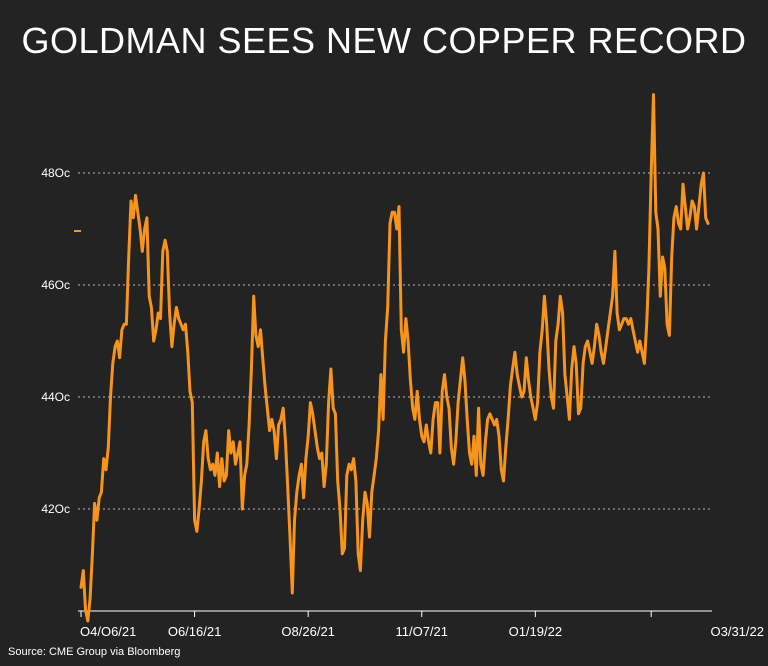 The width and height of the screenshot is (768, 666). I want to click on x-tick-label: O8/26/21, so click(308, 631).